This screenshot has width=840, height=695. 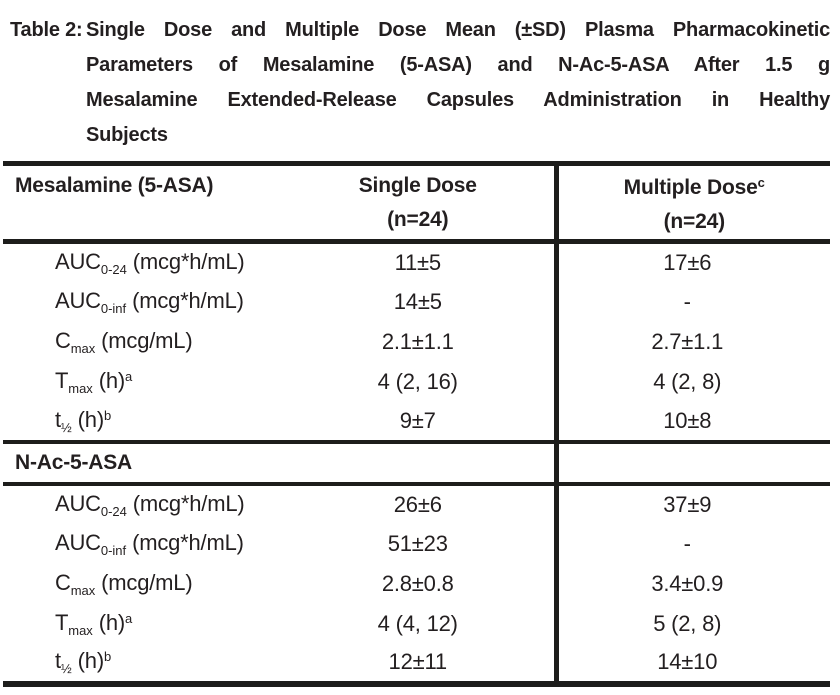 I want to click on single-dose-value: 2.8±0.8, so click(x=417, y=583).